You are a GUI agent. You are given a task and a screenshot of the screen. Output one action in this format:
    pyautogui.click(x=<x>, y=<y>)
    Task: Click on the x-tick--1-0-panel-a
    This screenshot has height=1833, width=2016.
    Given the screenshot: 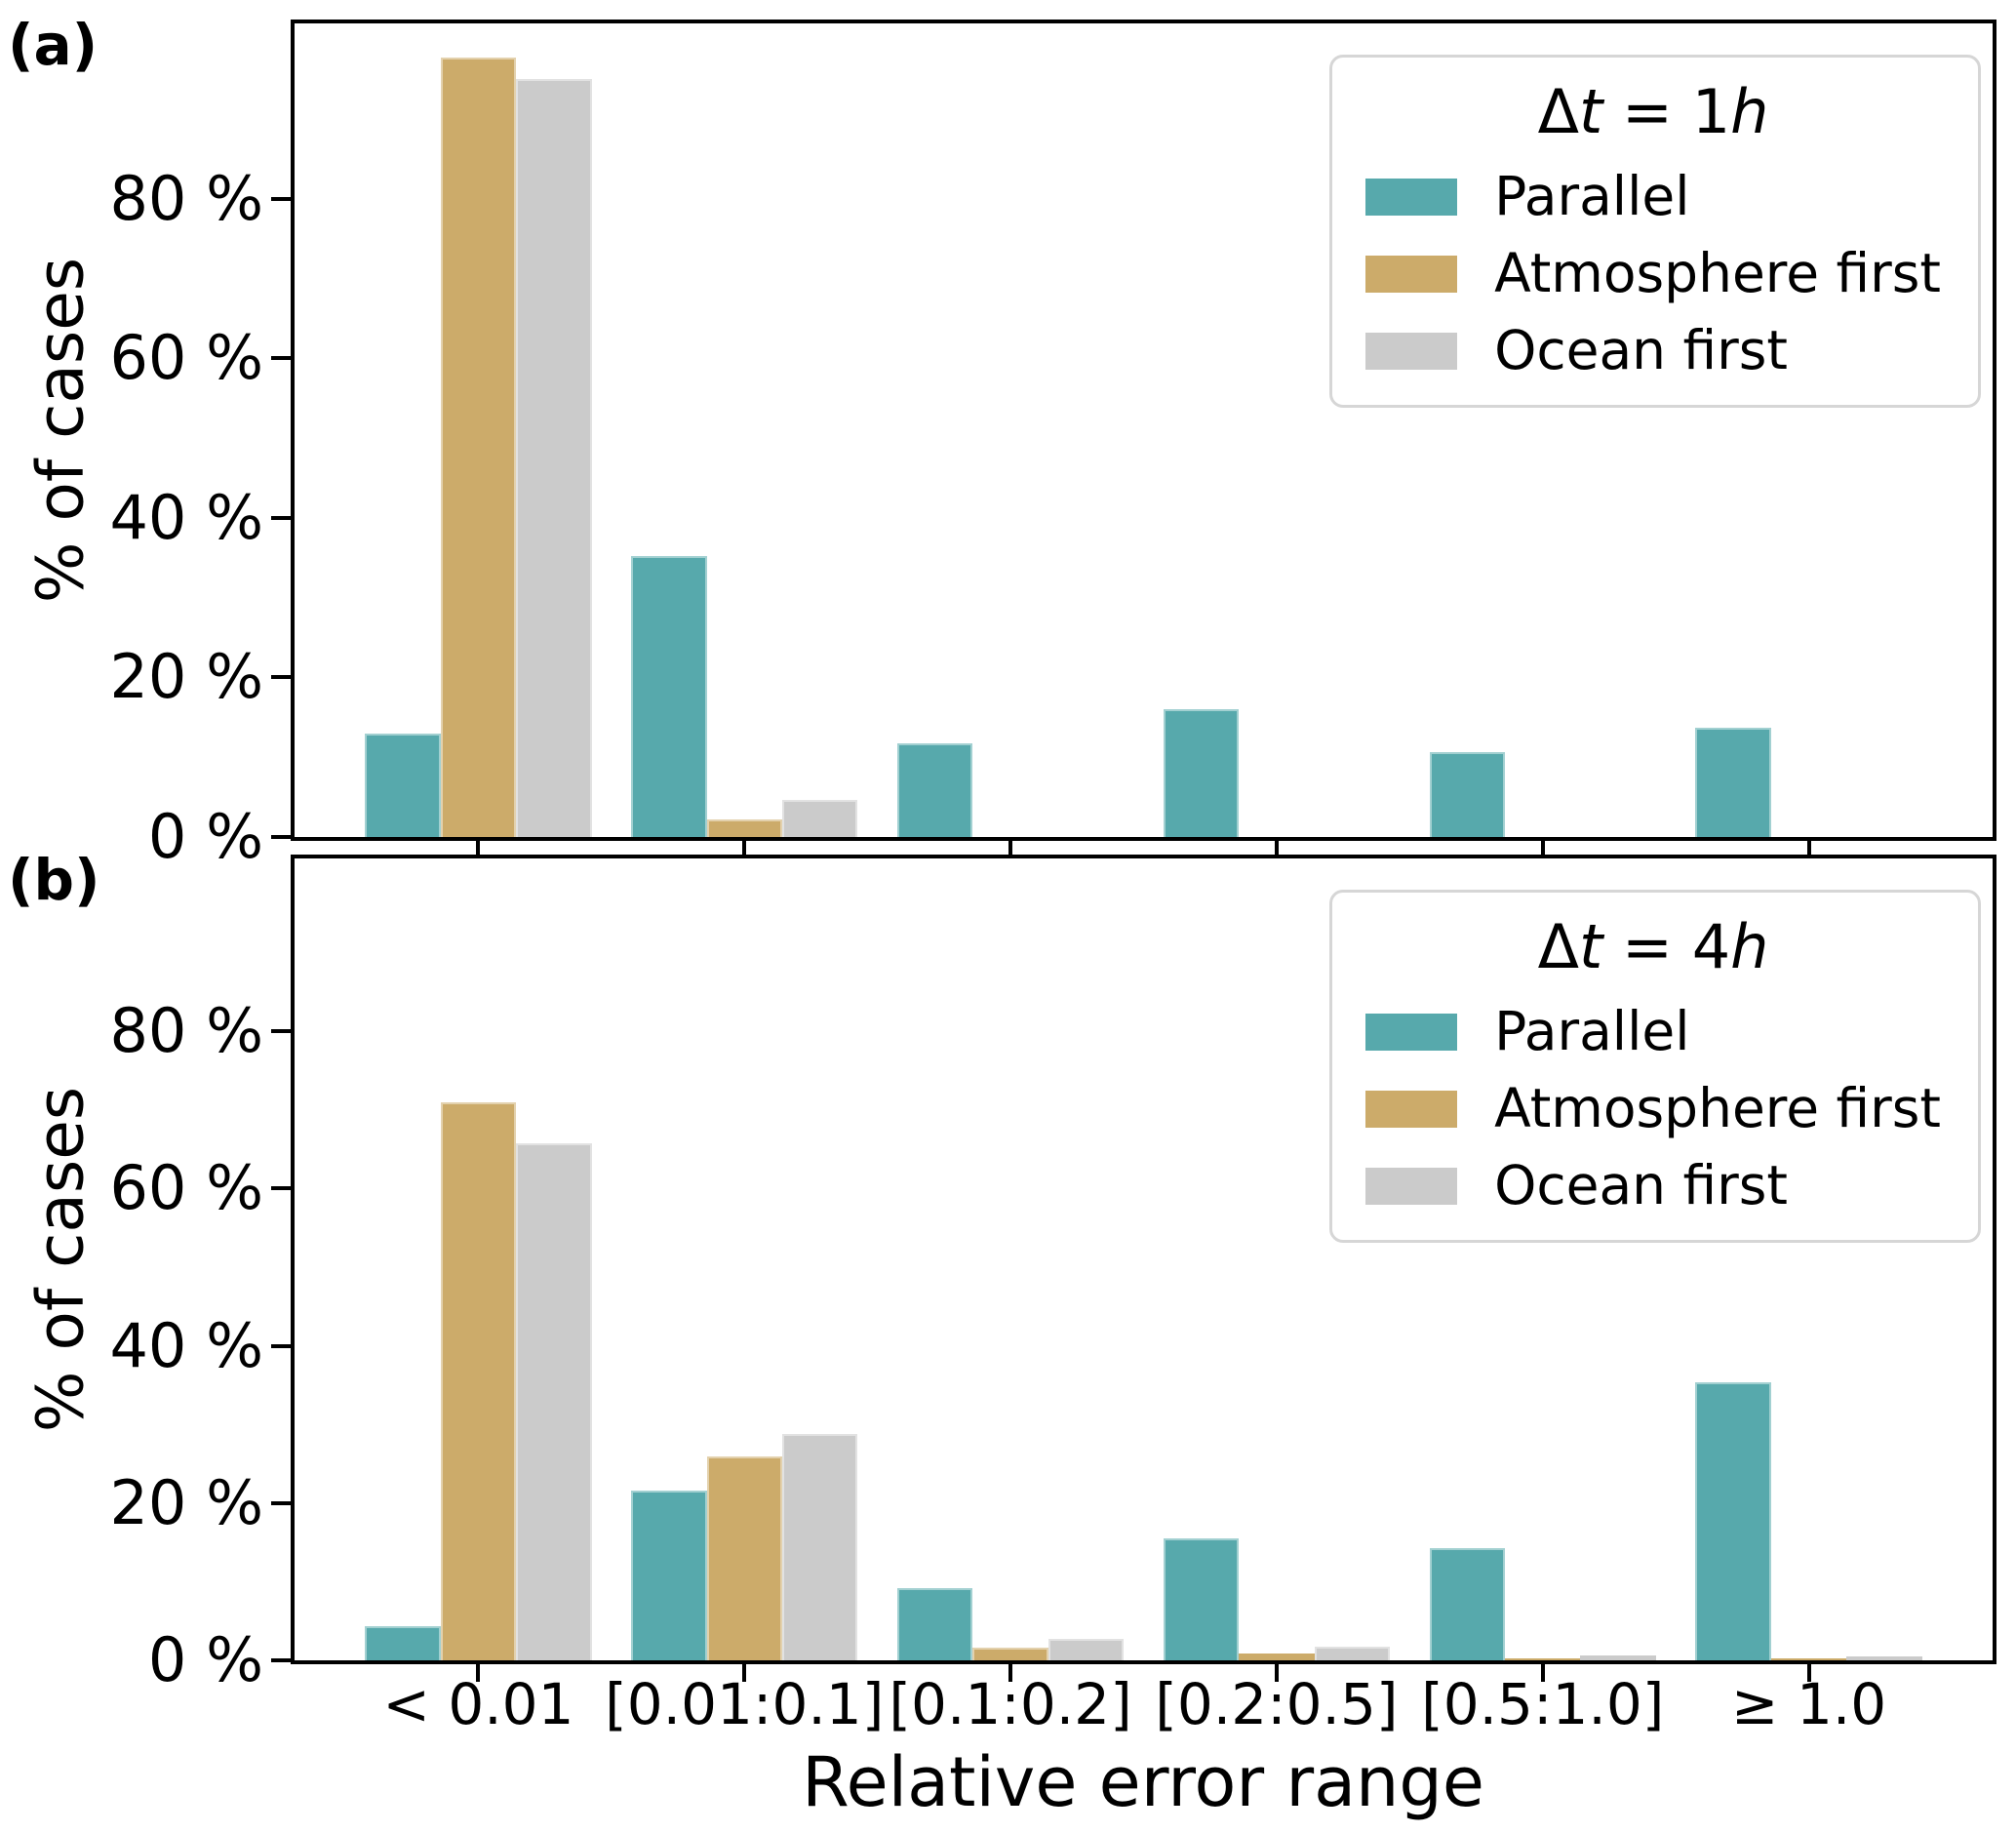 What is the action you would take?
    pyautogui.click(x=1808, y=850)
    